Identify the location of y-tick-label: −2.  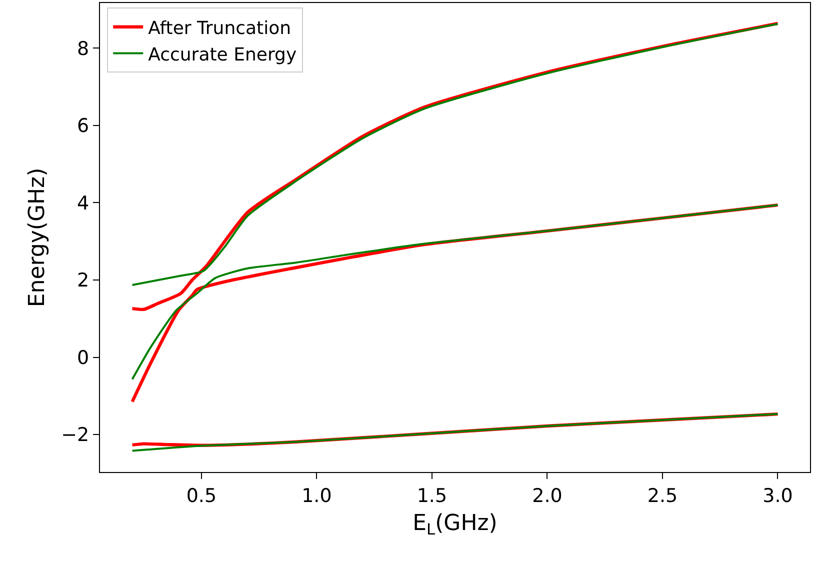
(75, 435).